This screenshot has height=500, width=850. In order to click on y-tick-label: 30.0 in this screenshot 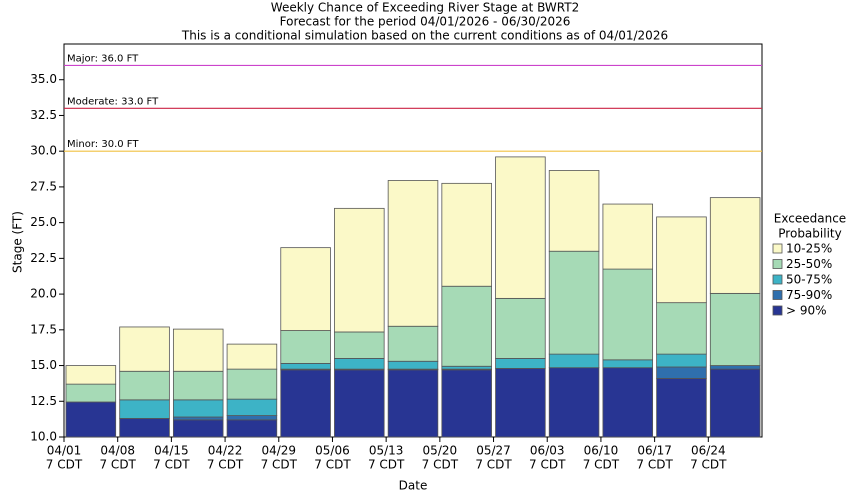, I will do `click(43, 151)`.